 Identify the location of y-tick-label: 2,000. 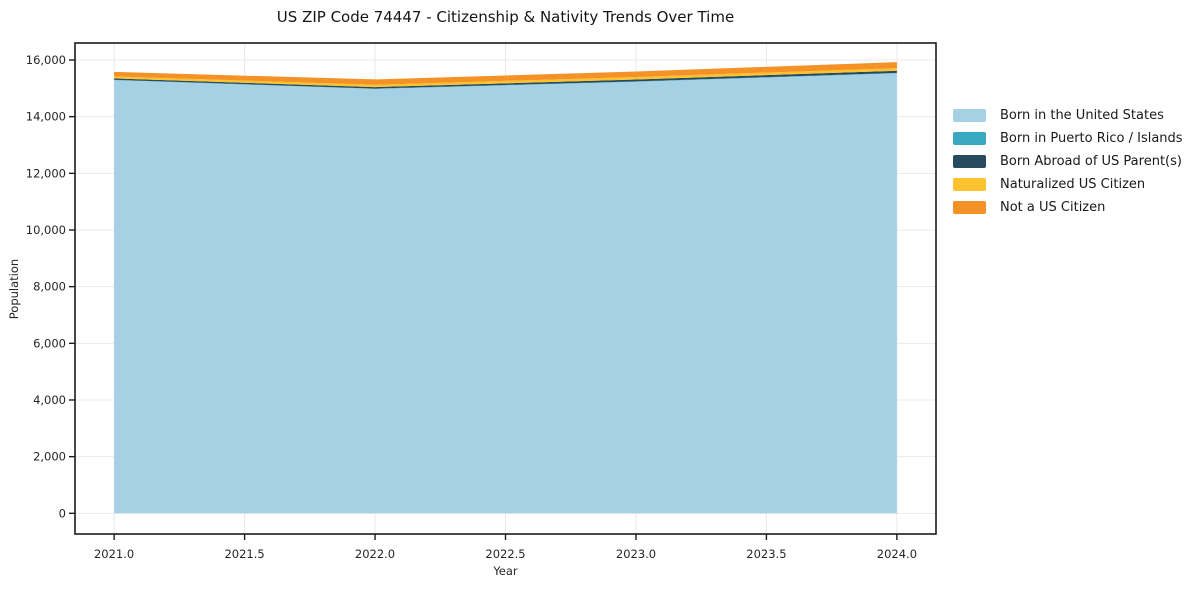
(49, 457).